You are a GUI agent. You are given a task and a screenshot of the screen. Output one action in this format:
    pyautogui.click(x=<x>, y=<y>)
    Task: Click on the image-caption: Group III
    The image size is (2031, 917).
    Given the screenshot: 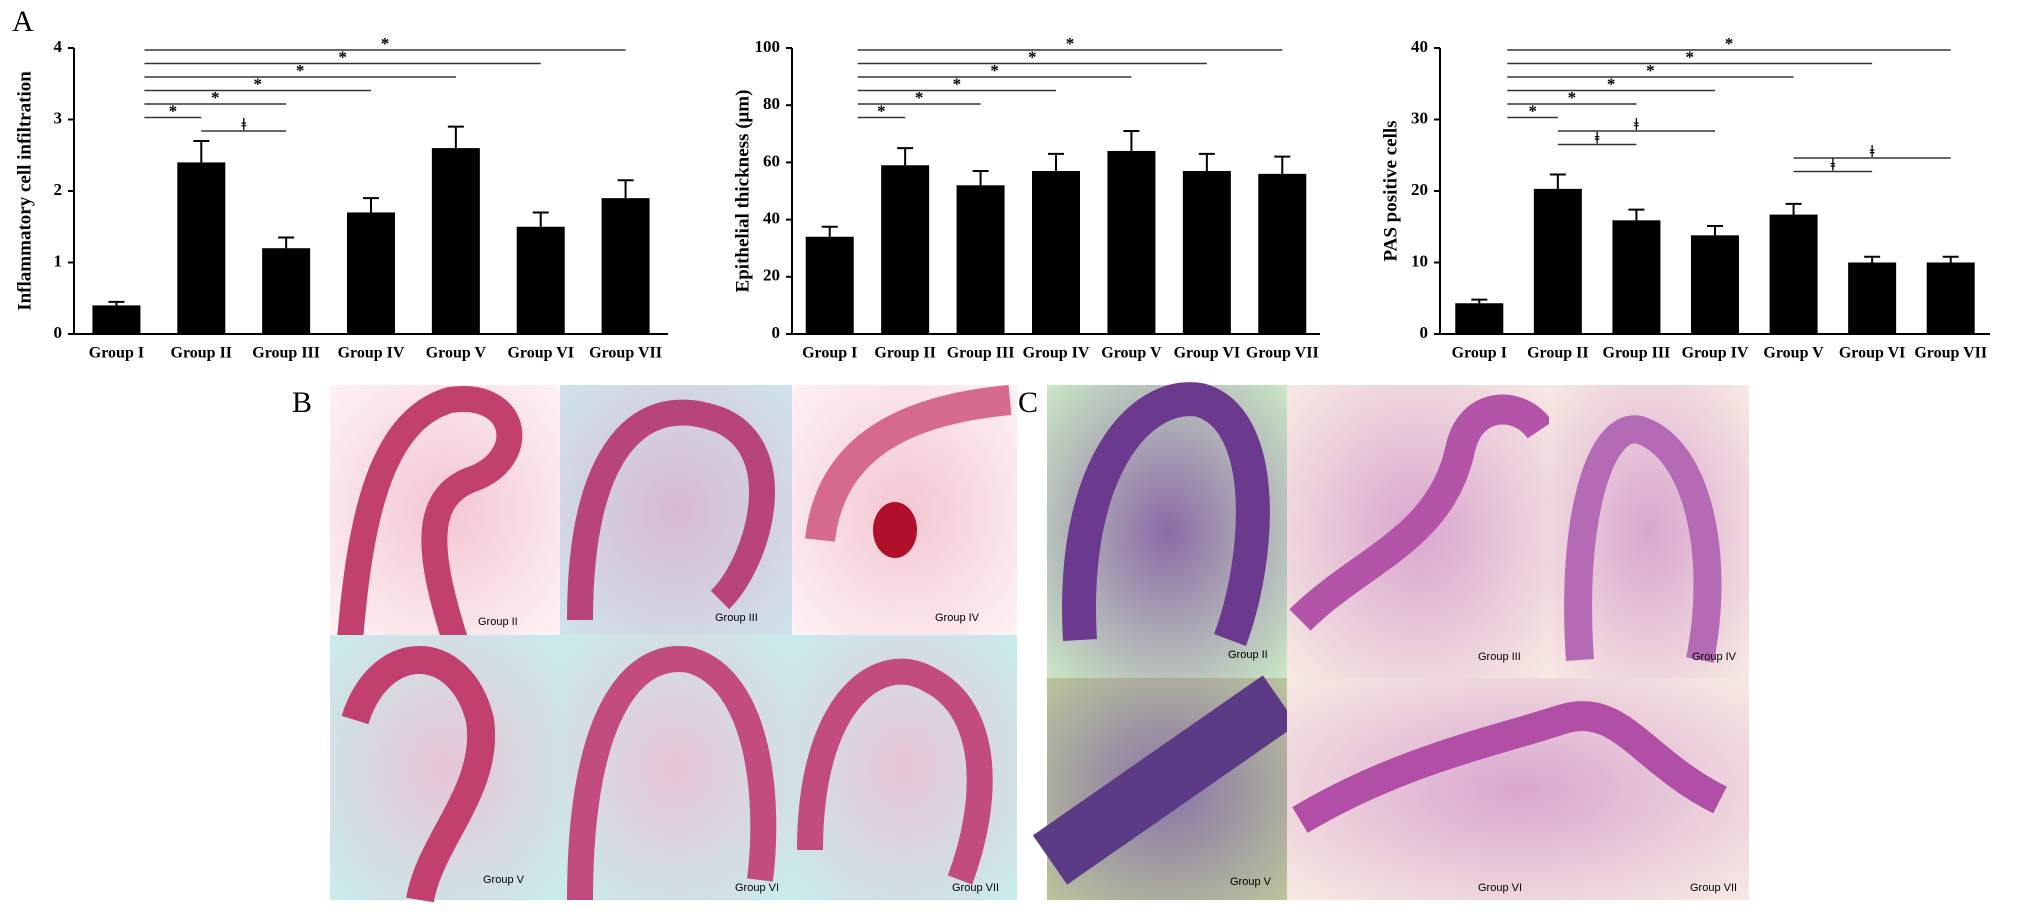 What is the action you would take?
    pyautogui.click(x=1499, y=657)
    